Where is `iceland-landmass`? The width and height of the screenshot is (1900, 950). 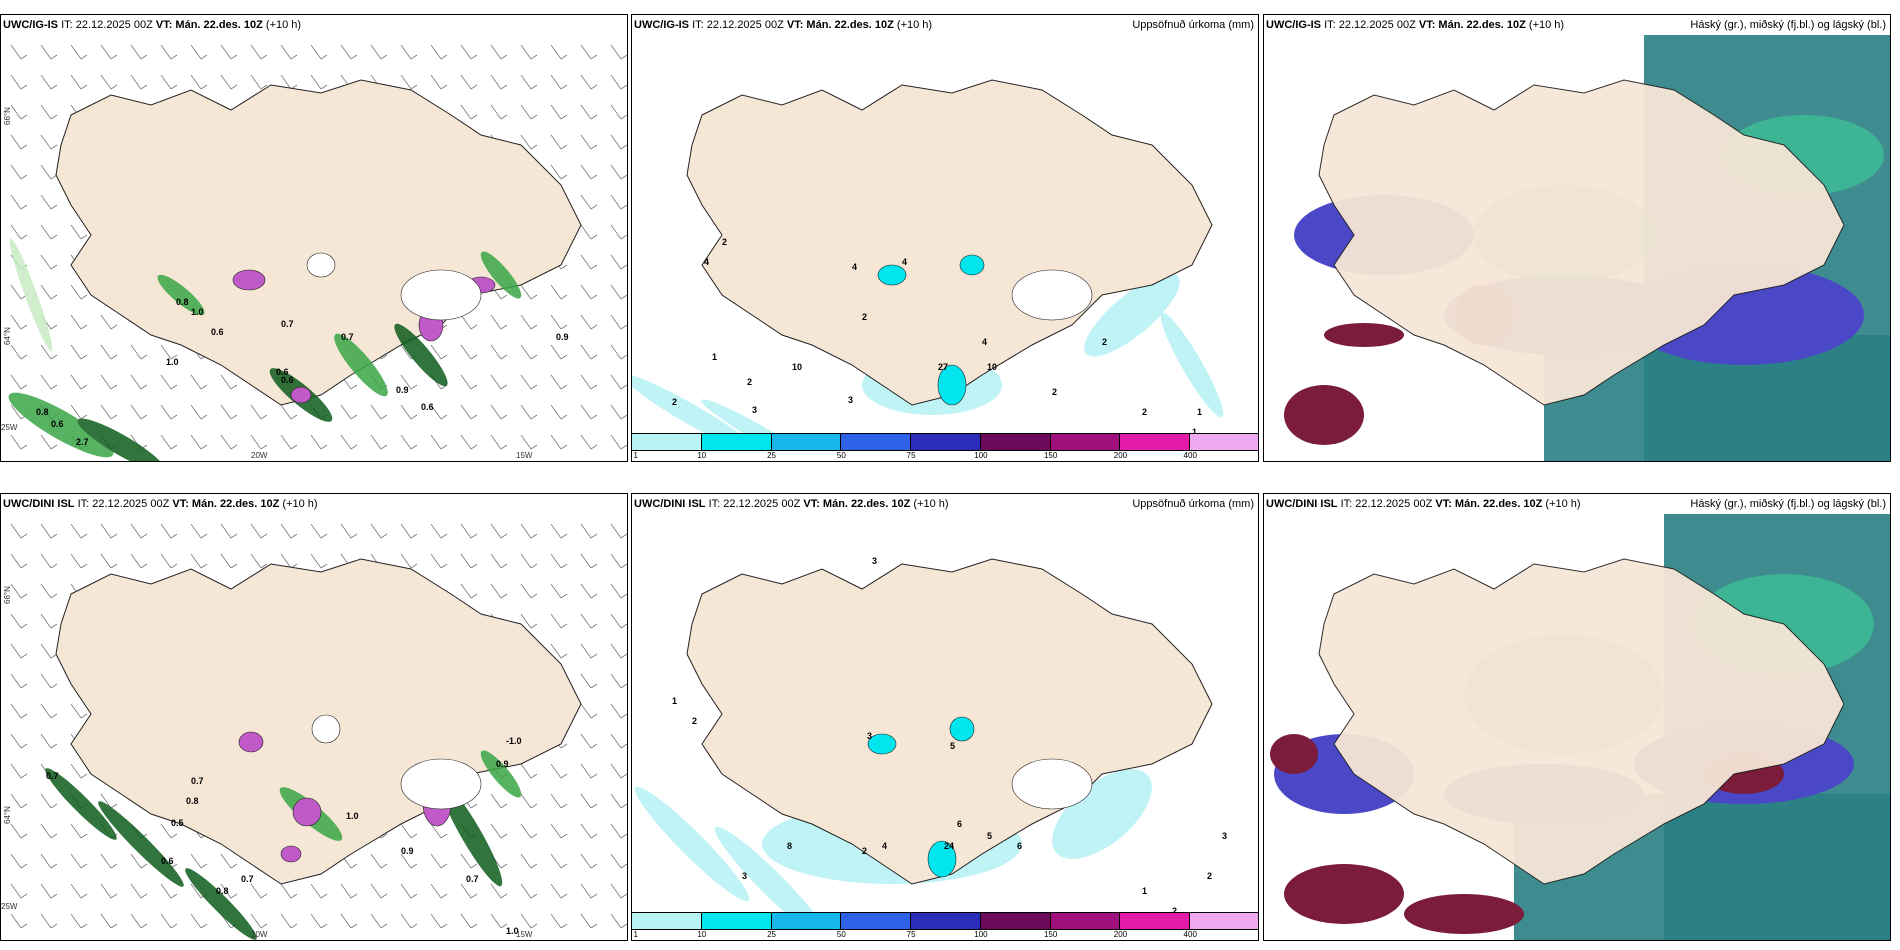
iceland-landmass is located at coordinates (1581, 242).